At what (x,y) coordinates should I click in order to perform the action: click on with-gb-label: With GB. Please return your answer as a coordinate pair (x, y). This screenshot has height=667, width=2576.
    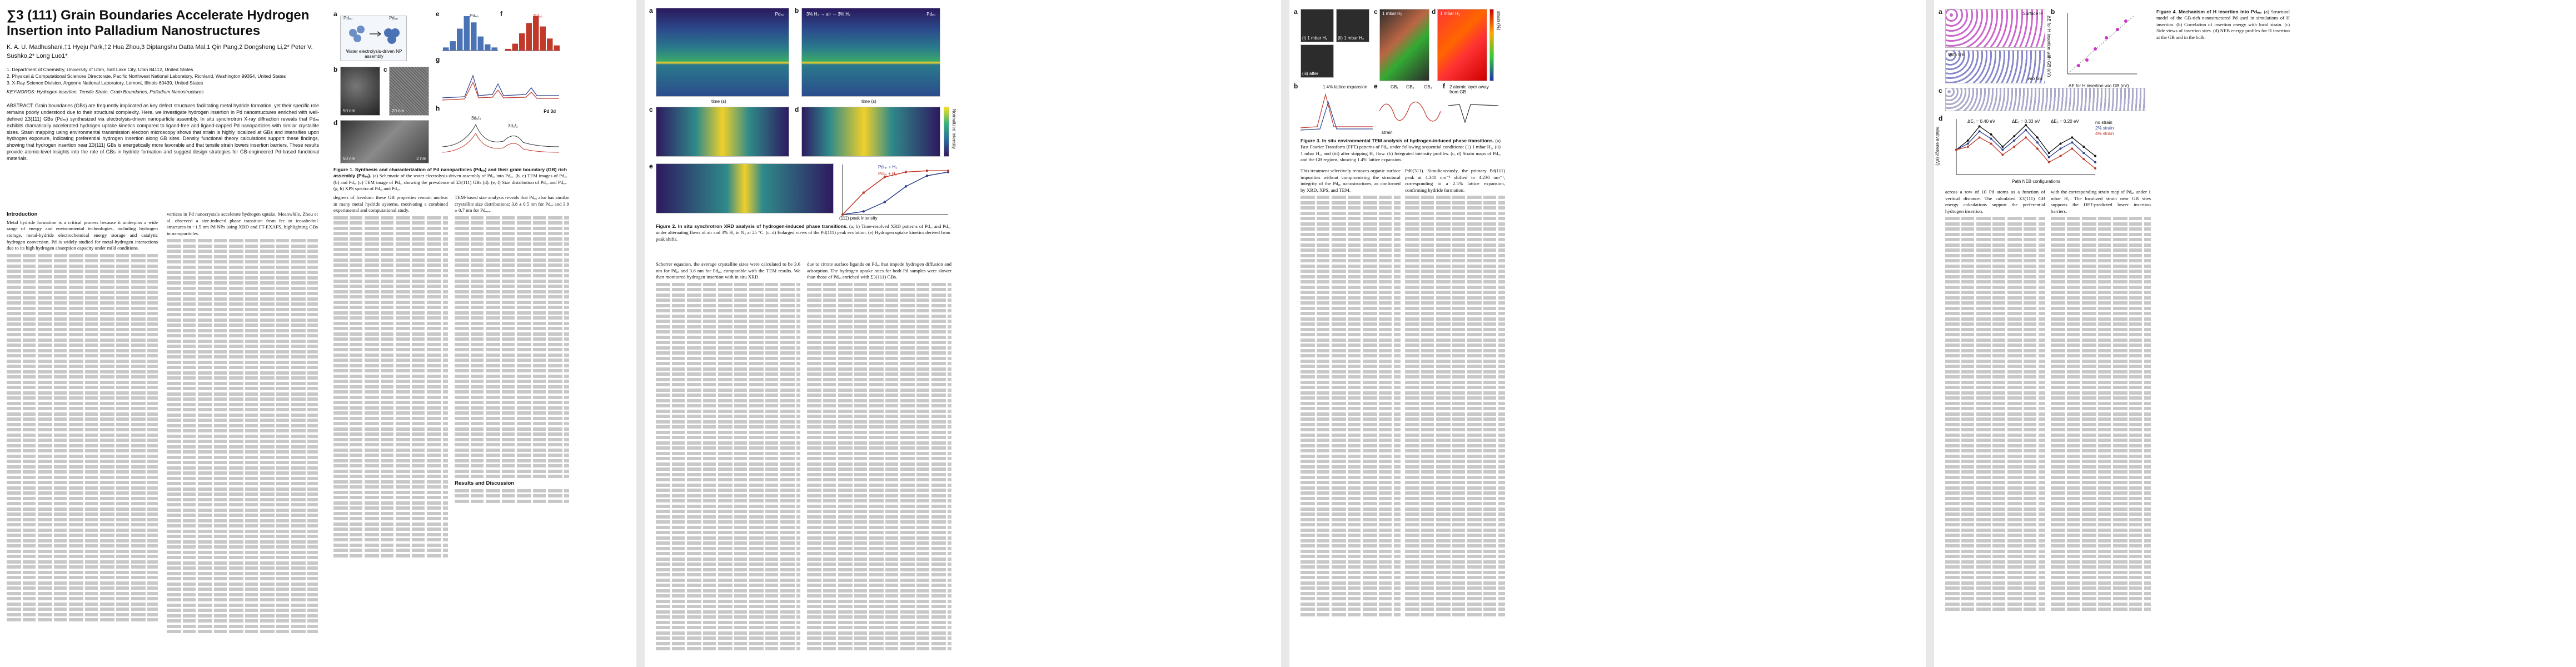
    Looking at the image, I should click on (1956, 54).